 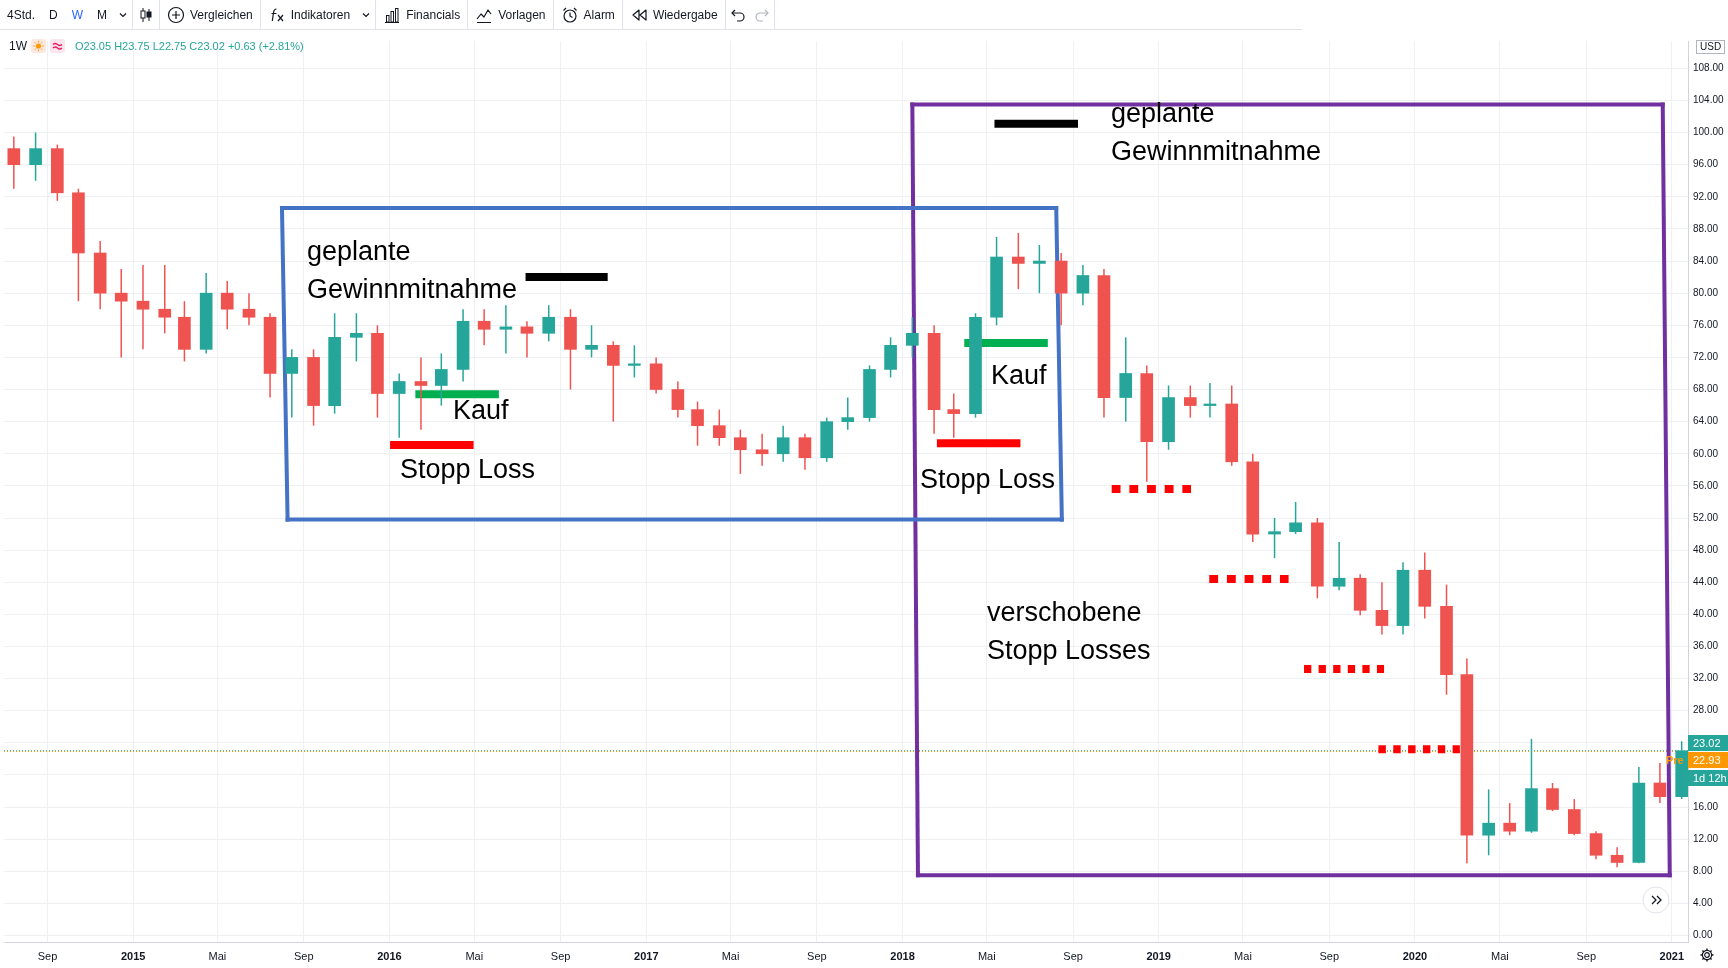 I want to click on text: W, so click(x=77, y=14).